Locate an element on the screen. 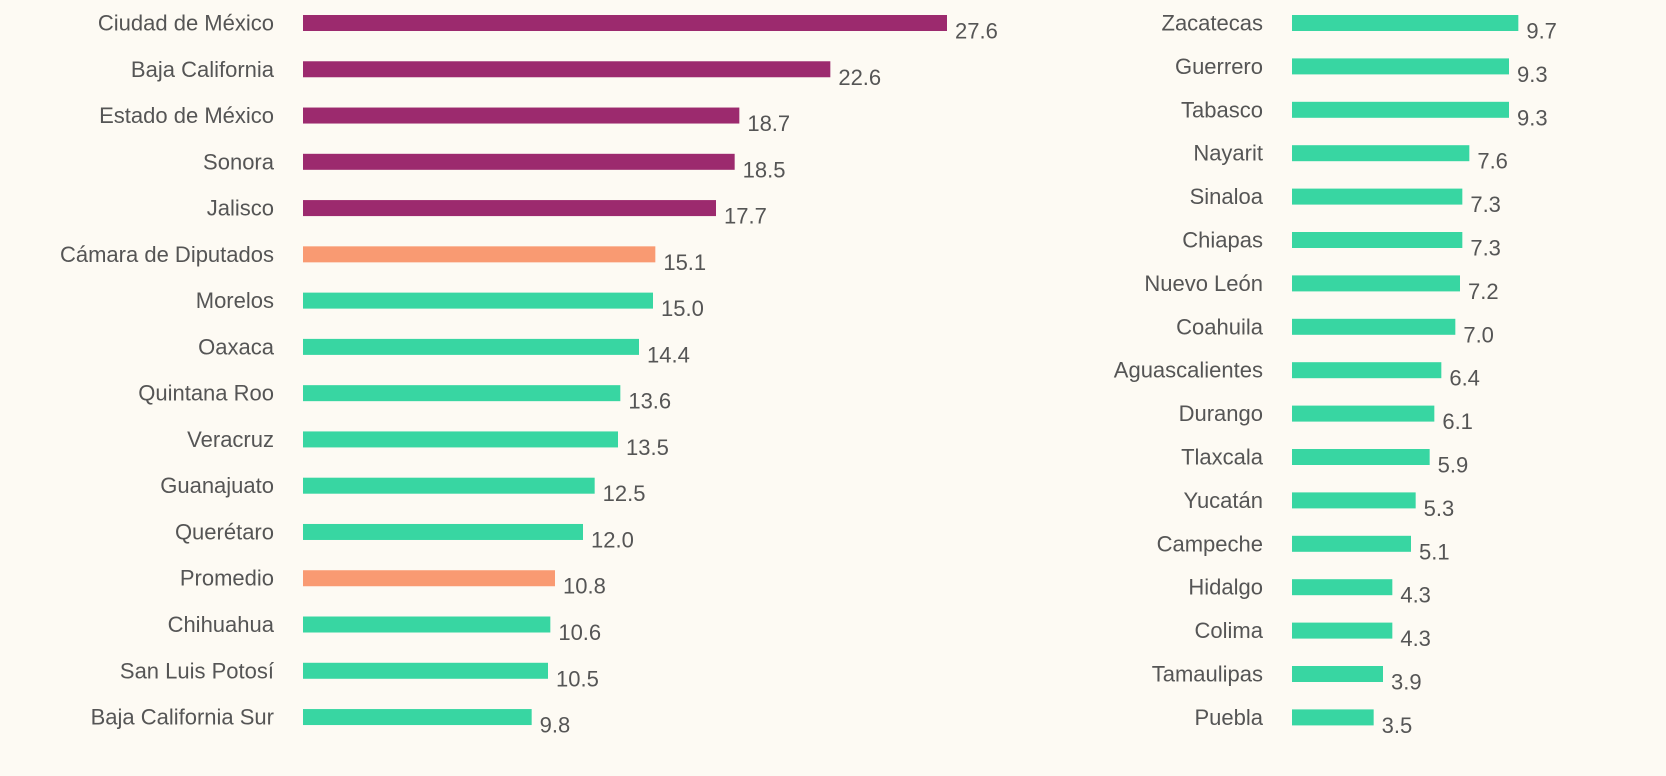 The height and width of the screenshot is (776, 1666). category-label: Ciudad de México is located at coordinates (186, 23).